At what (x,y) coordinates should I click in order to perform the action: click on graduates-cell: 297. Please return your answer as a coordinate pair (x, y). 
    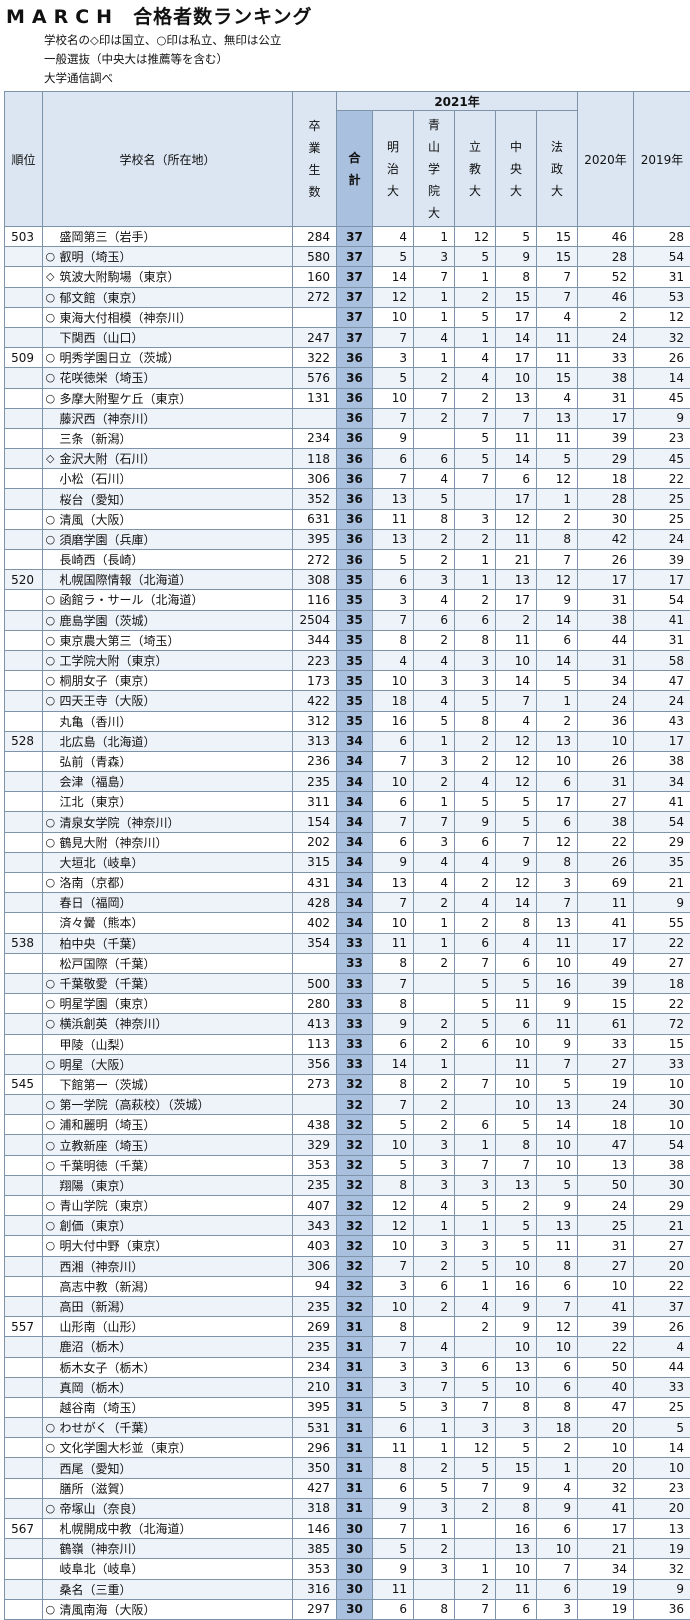
    Looking at the image, I should click on (315, 1609).